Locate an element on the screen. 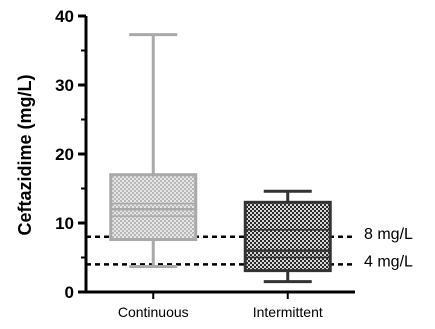  y-axis-title: Ceftazidime (mg/L) is located at coordinates (25, 154).